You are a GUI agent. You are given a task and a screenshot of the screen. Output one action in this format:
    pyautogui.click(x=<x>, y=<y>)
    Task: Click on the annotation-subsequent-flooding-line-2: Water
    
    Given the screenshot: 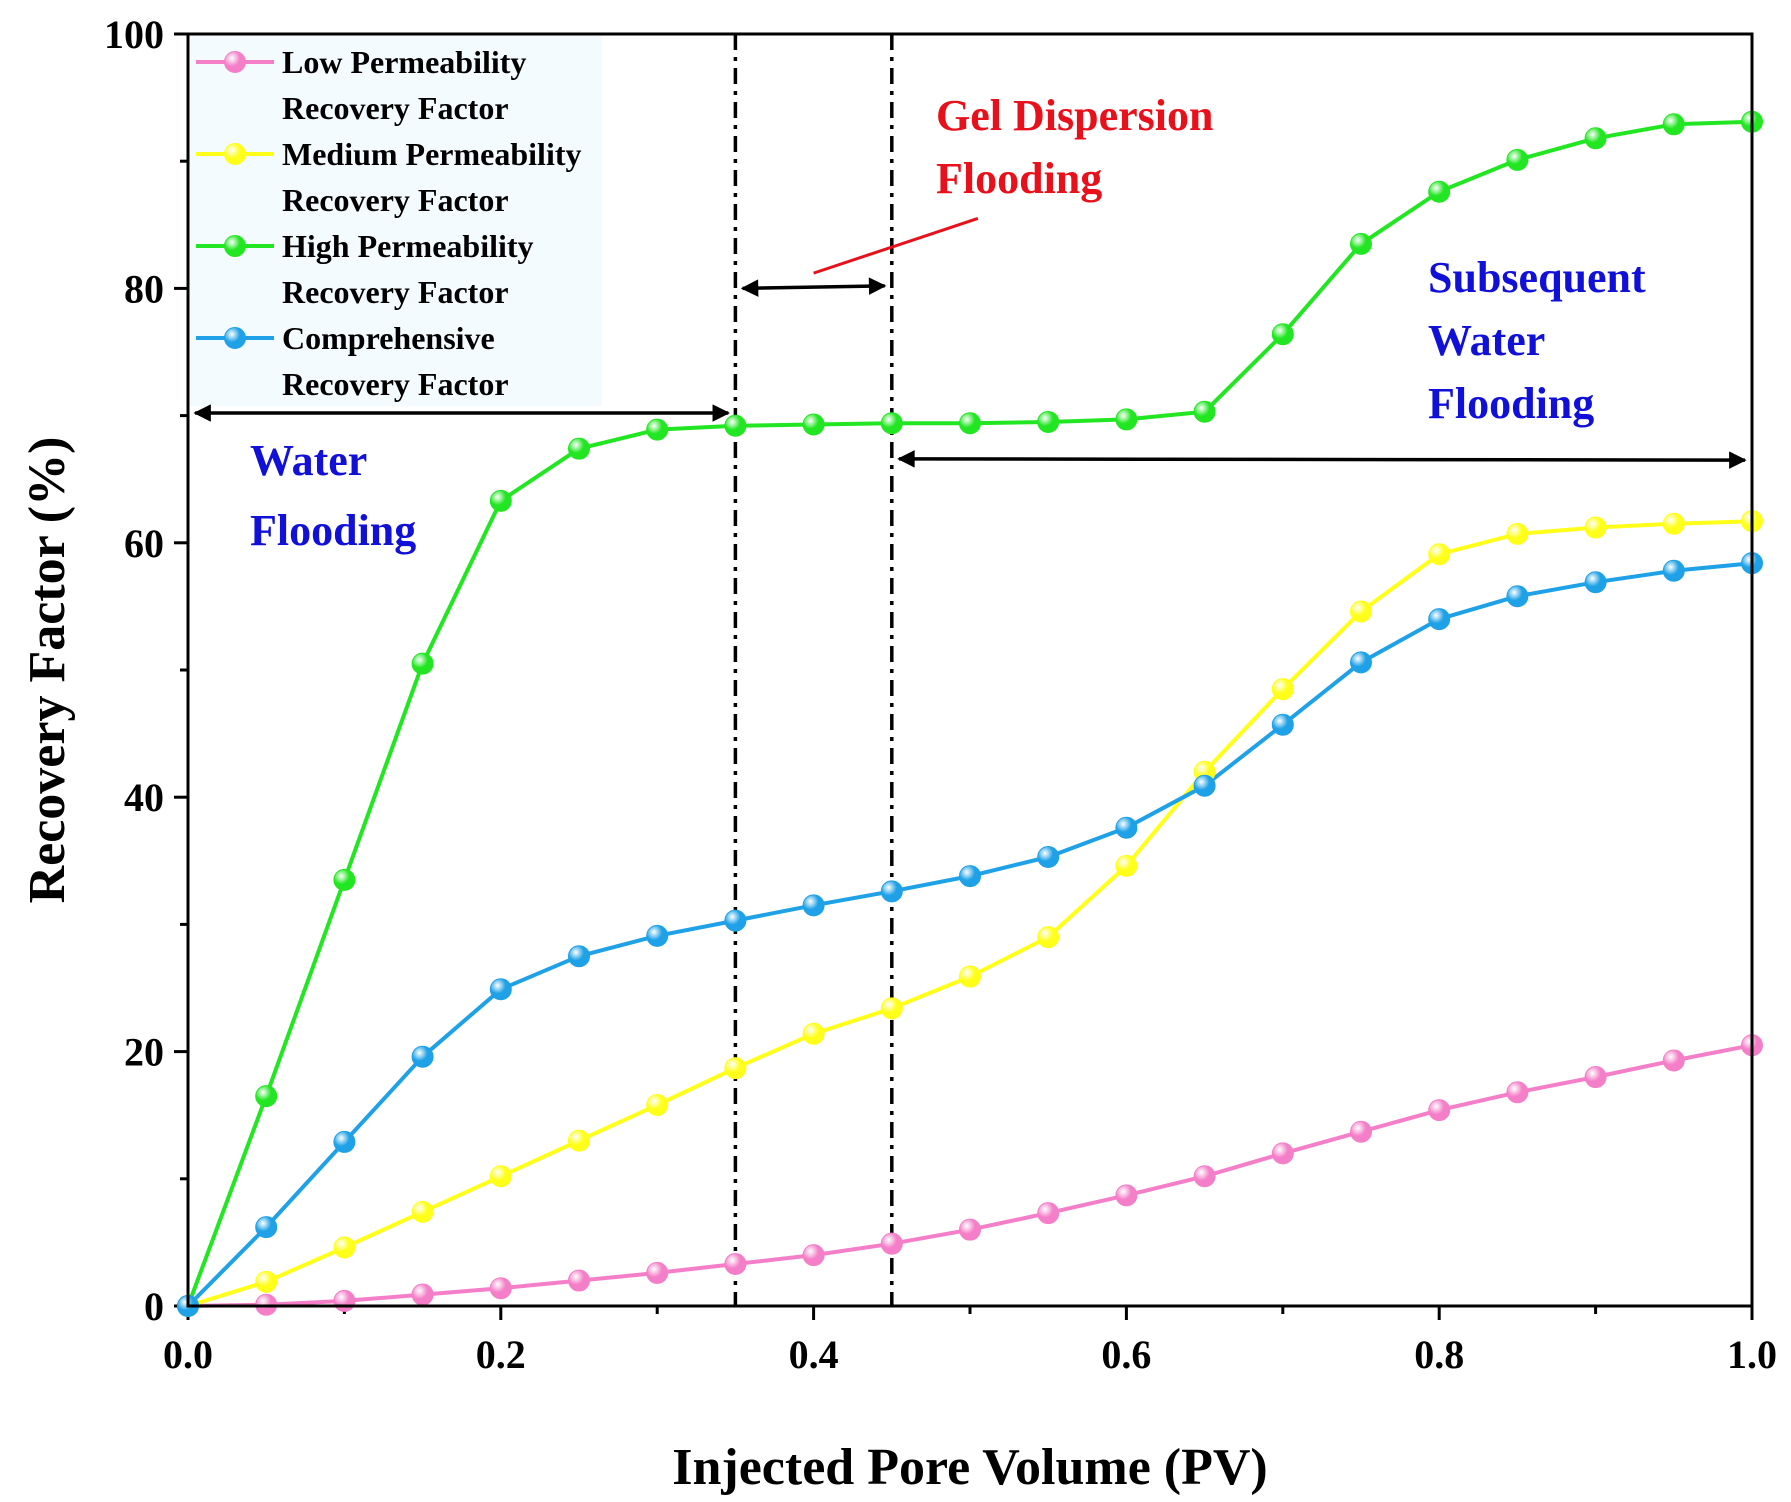 What is the action you would take?
    pyautogui.click(x=1486, y=340)
    